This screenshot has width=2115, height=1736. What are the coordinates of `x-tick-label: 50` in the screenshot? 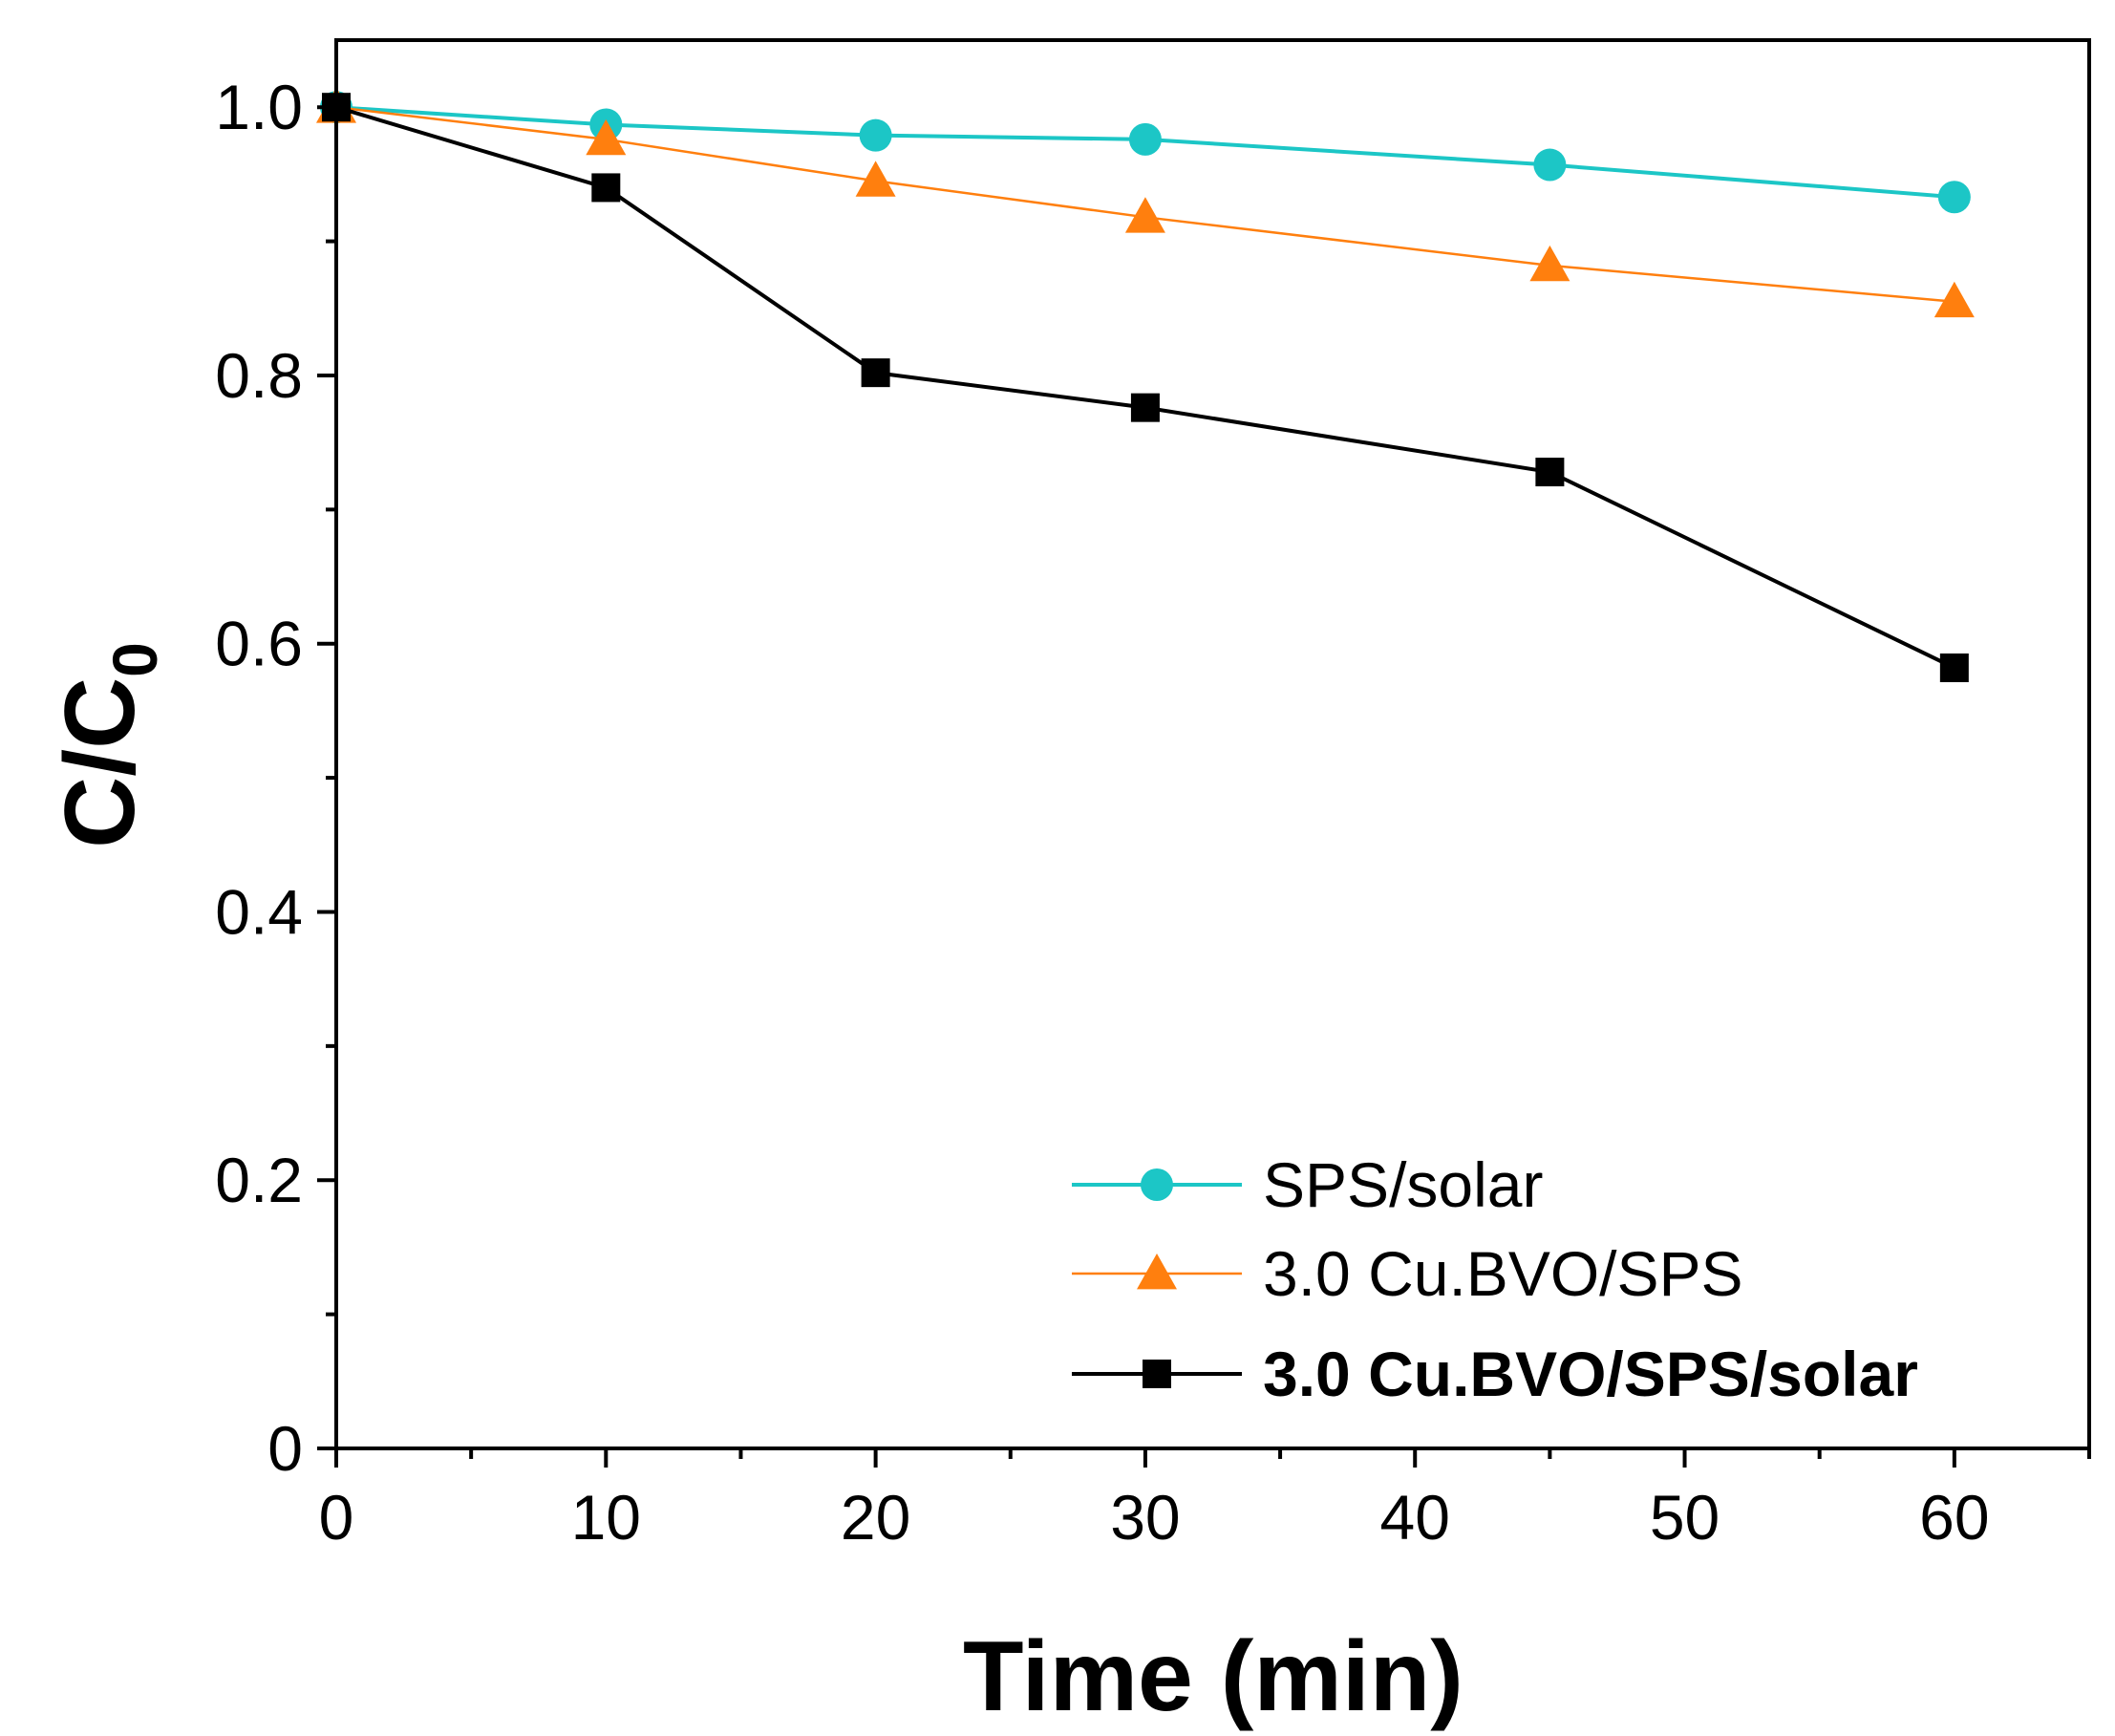 It's located at (1685, 1517).